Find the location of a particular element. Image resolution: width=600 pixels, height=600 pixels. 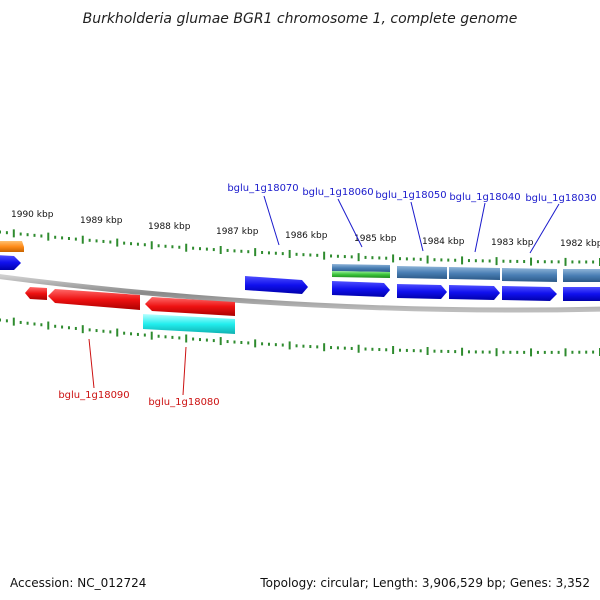

scale-label-1990: 1990 kbp is located at coordinates (32, 215).